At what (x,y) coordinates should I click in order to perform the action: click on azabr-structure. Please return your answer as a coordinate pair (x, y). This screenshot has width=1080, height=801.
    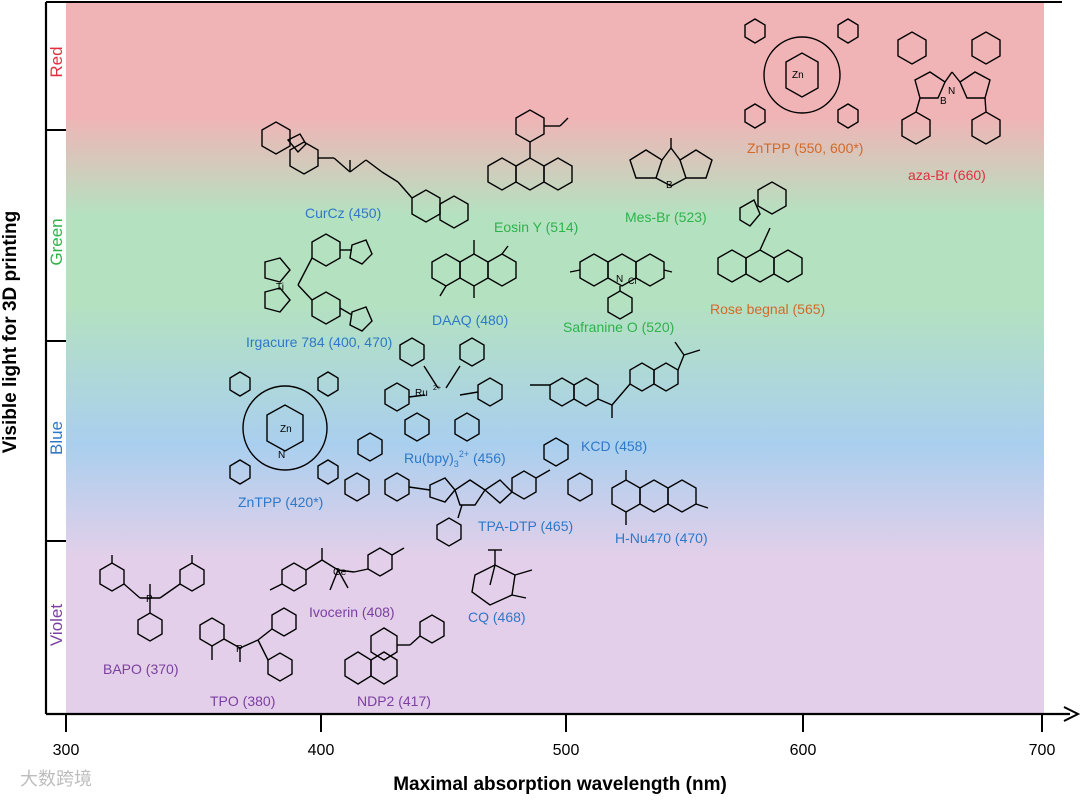
    Looking at the image, I should click on (949, 88).